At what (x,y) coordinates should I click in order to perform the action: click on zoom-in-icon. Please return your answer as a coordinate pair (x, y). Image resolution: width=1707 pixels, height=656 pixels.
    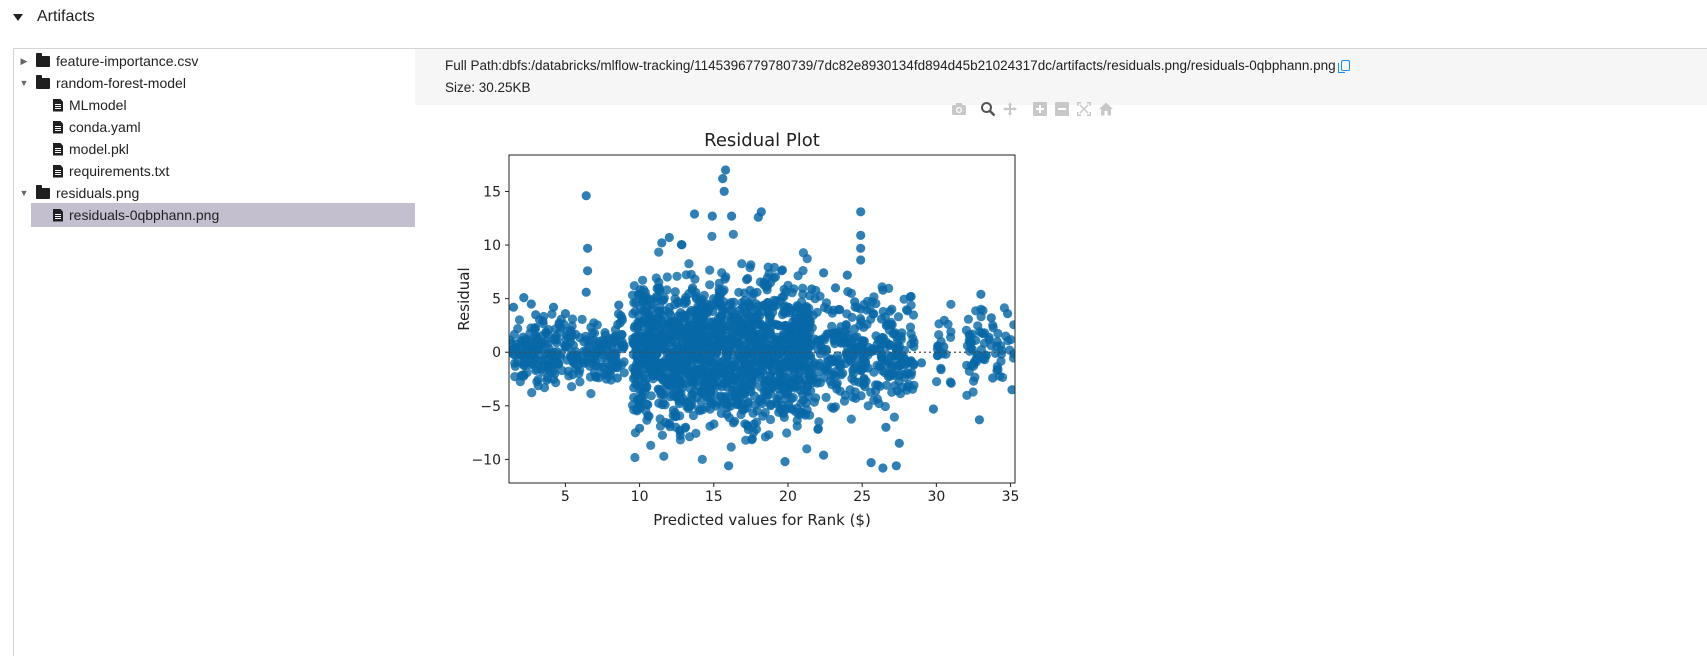
    Looking at the image, I should click on (1040, 109).